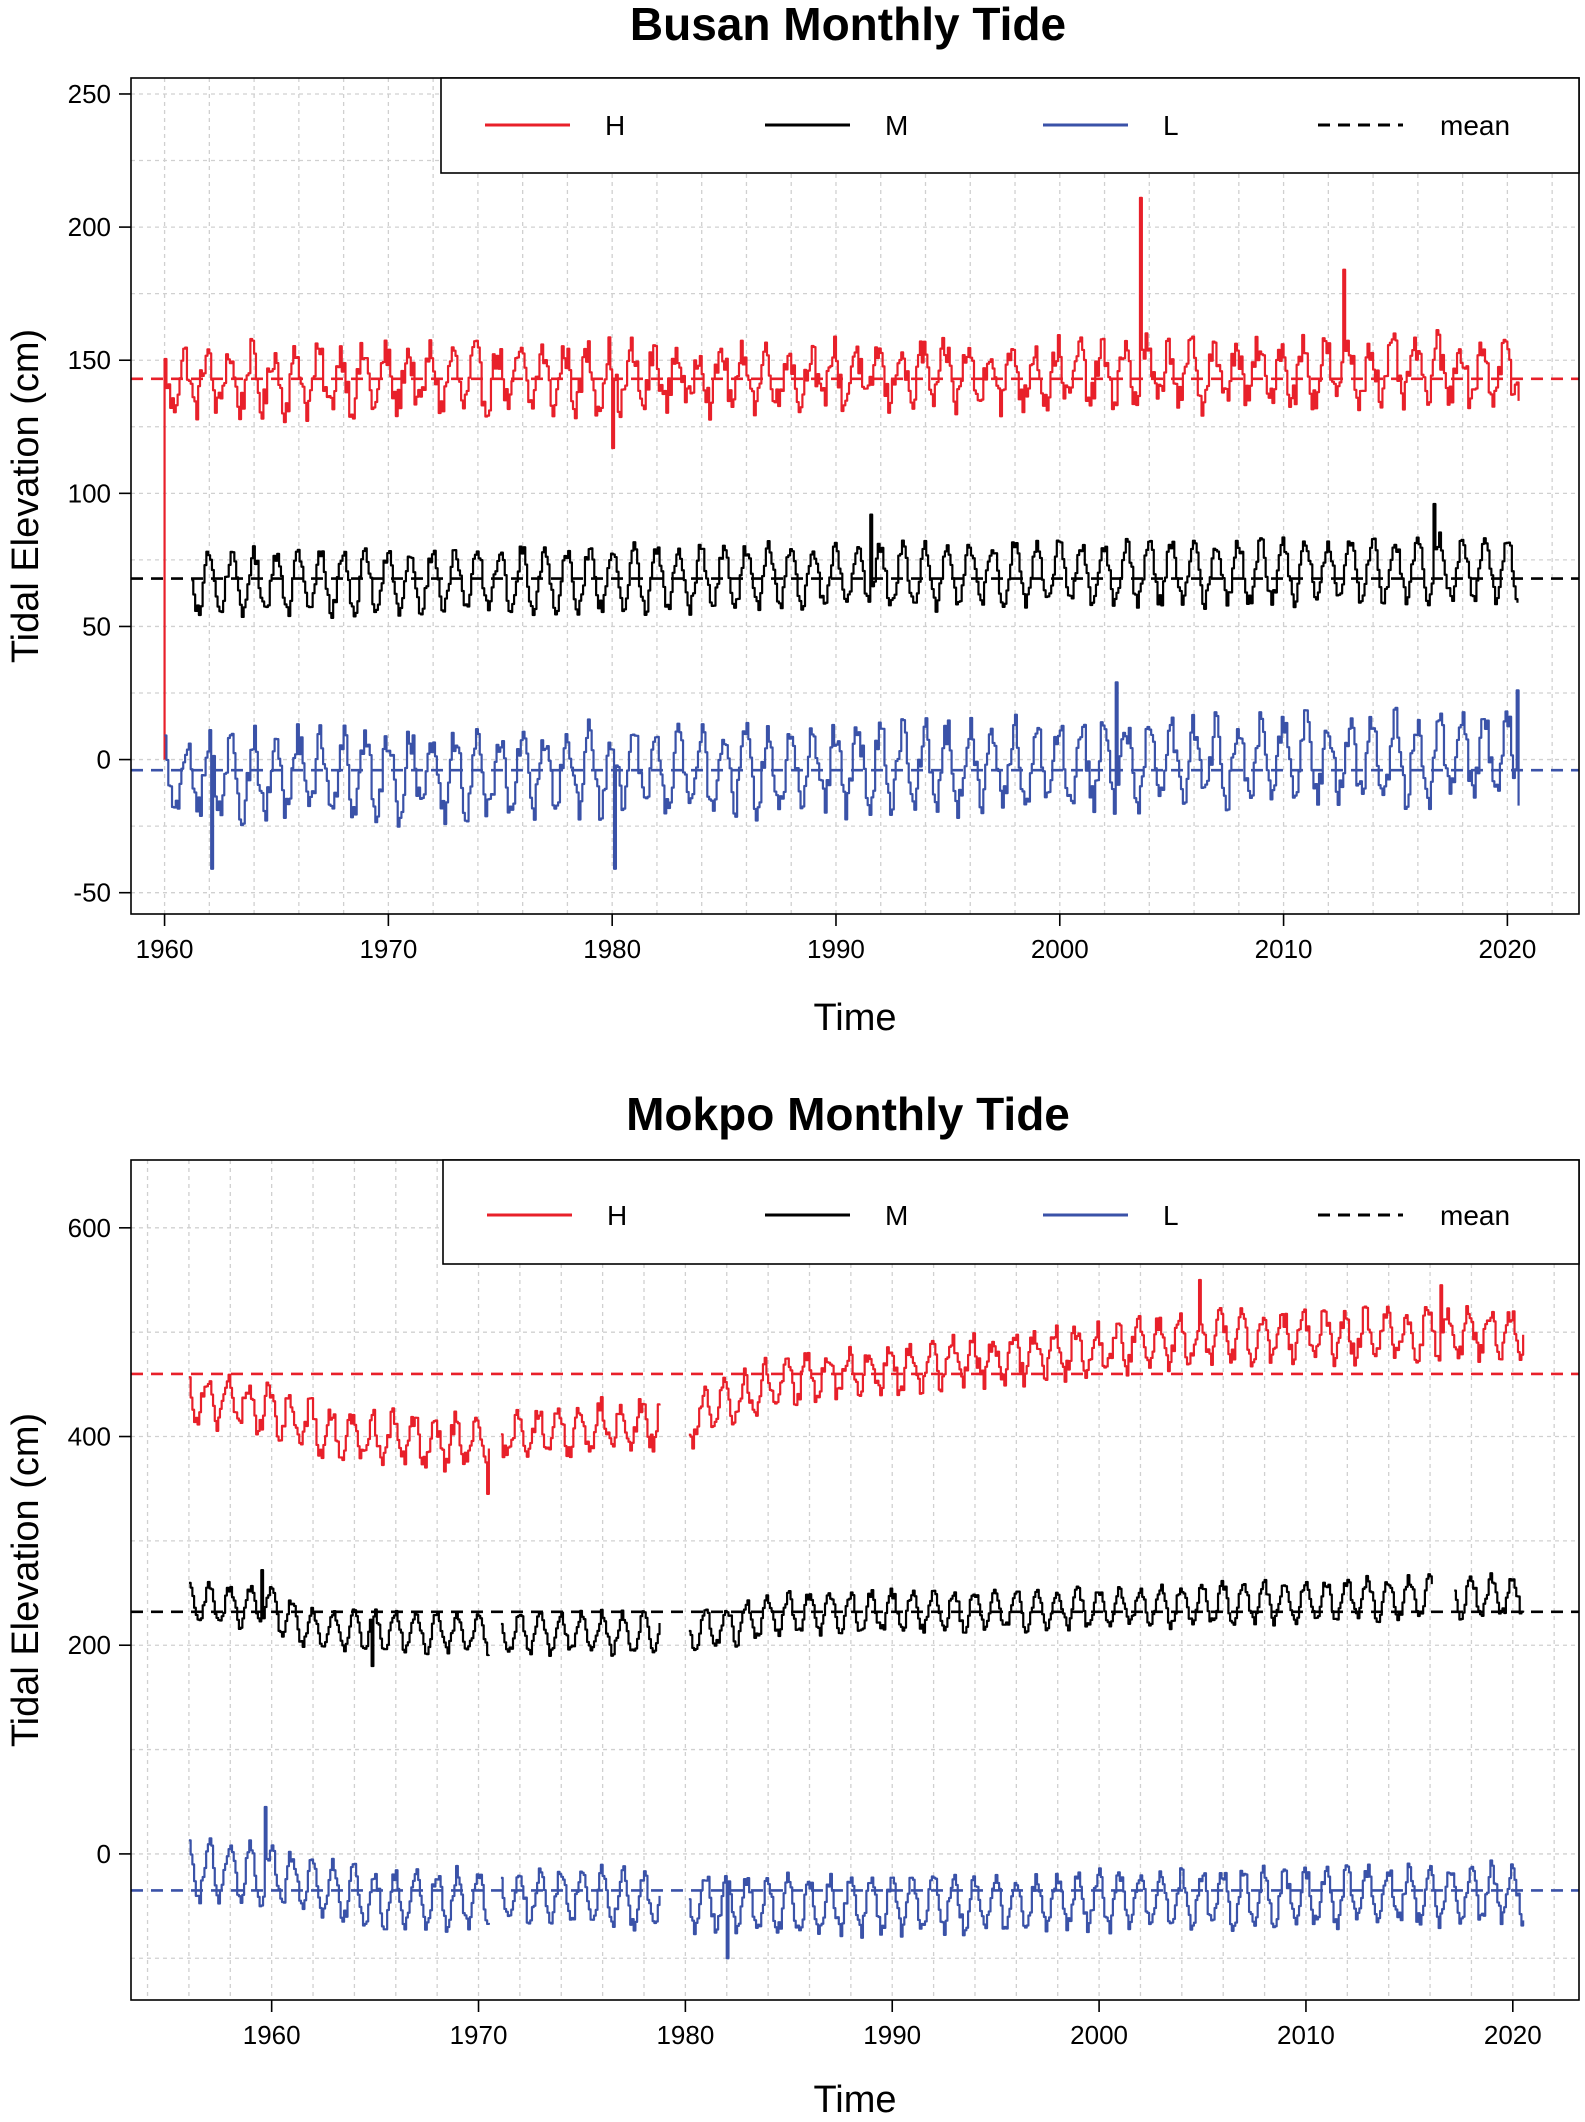 The image size is (1585, 2122). Describe the element at coordinates (89, 360) in the screenshot. I see `y-tick-label: 150` at that location.